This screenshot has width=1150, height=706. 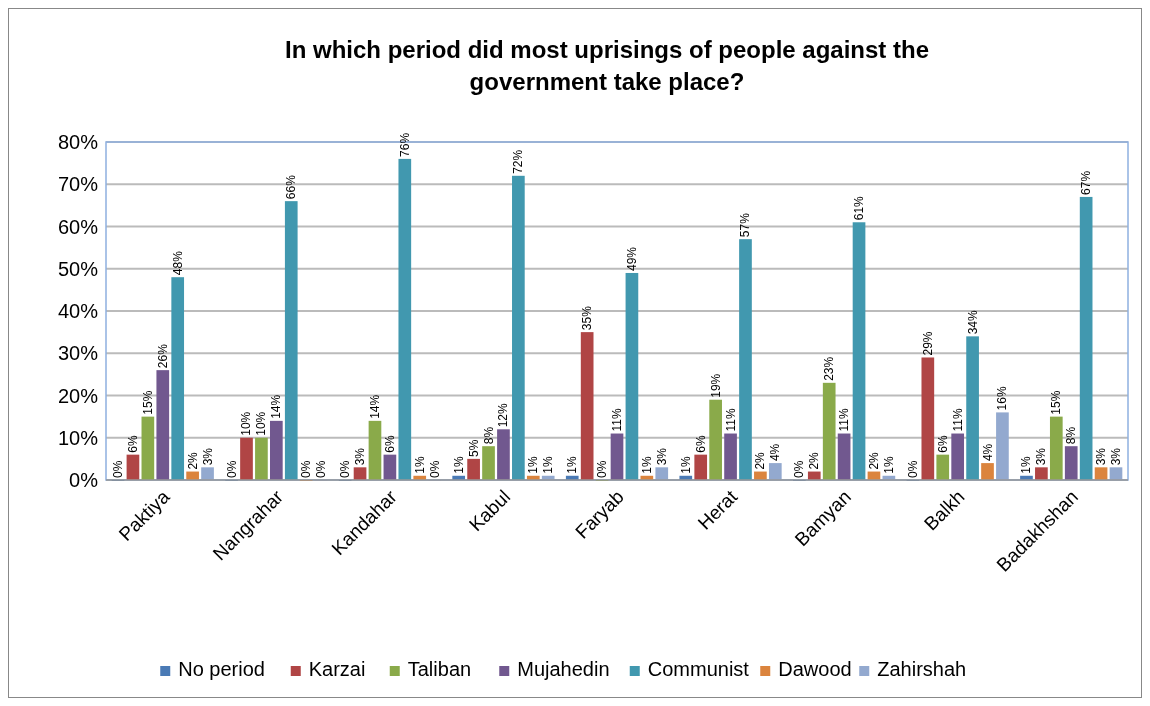 What do you see at coordinates (829, 368) in the screenshot?
I see `data-label: 23%` at bounding box center [829, 368].